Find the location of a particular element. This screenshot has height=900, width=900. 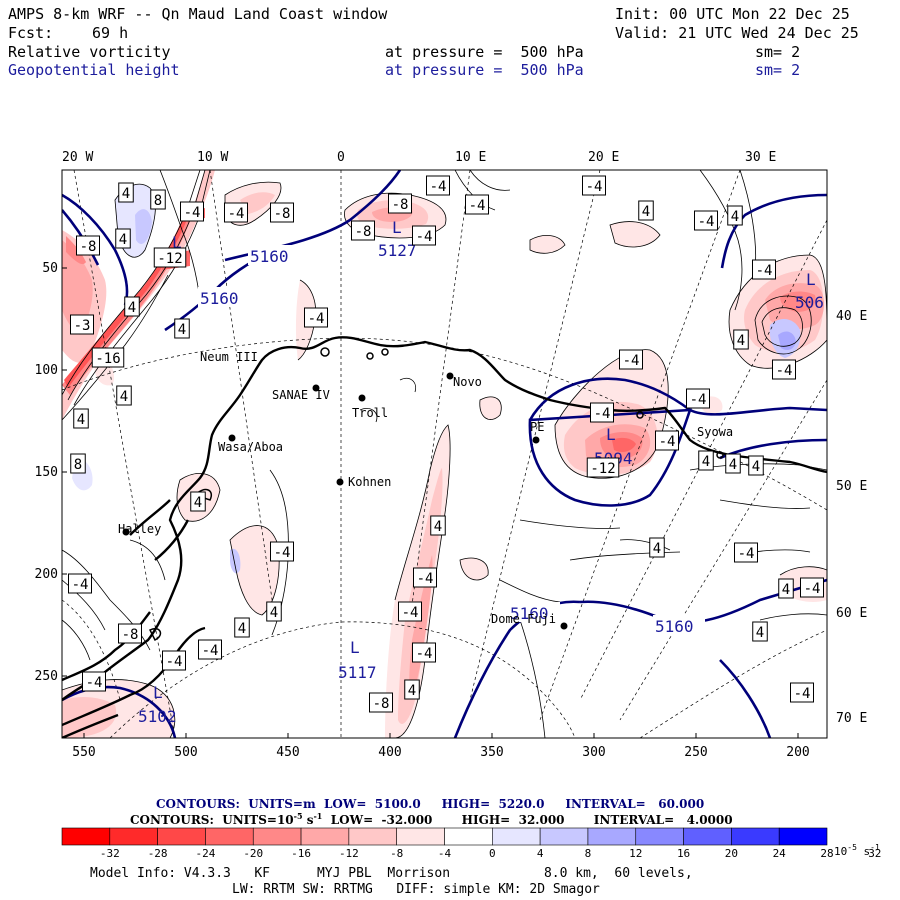

vort-units-exp: -5 is located at coordinates (298, 816).